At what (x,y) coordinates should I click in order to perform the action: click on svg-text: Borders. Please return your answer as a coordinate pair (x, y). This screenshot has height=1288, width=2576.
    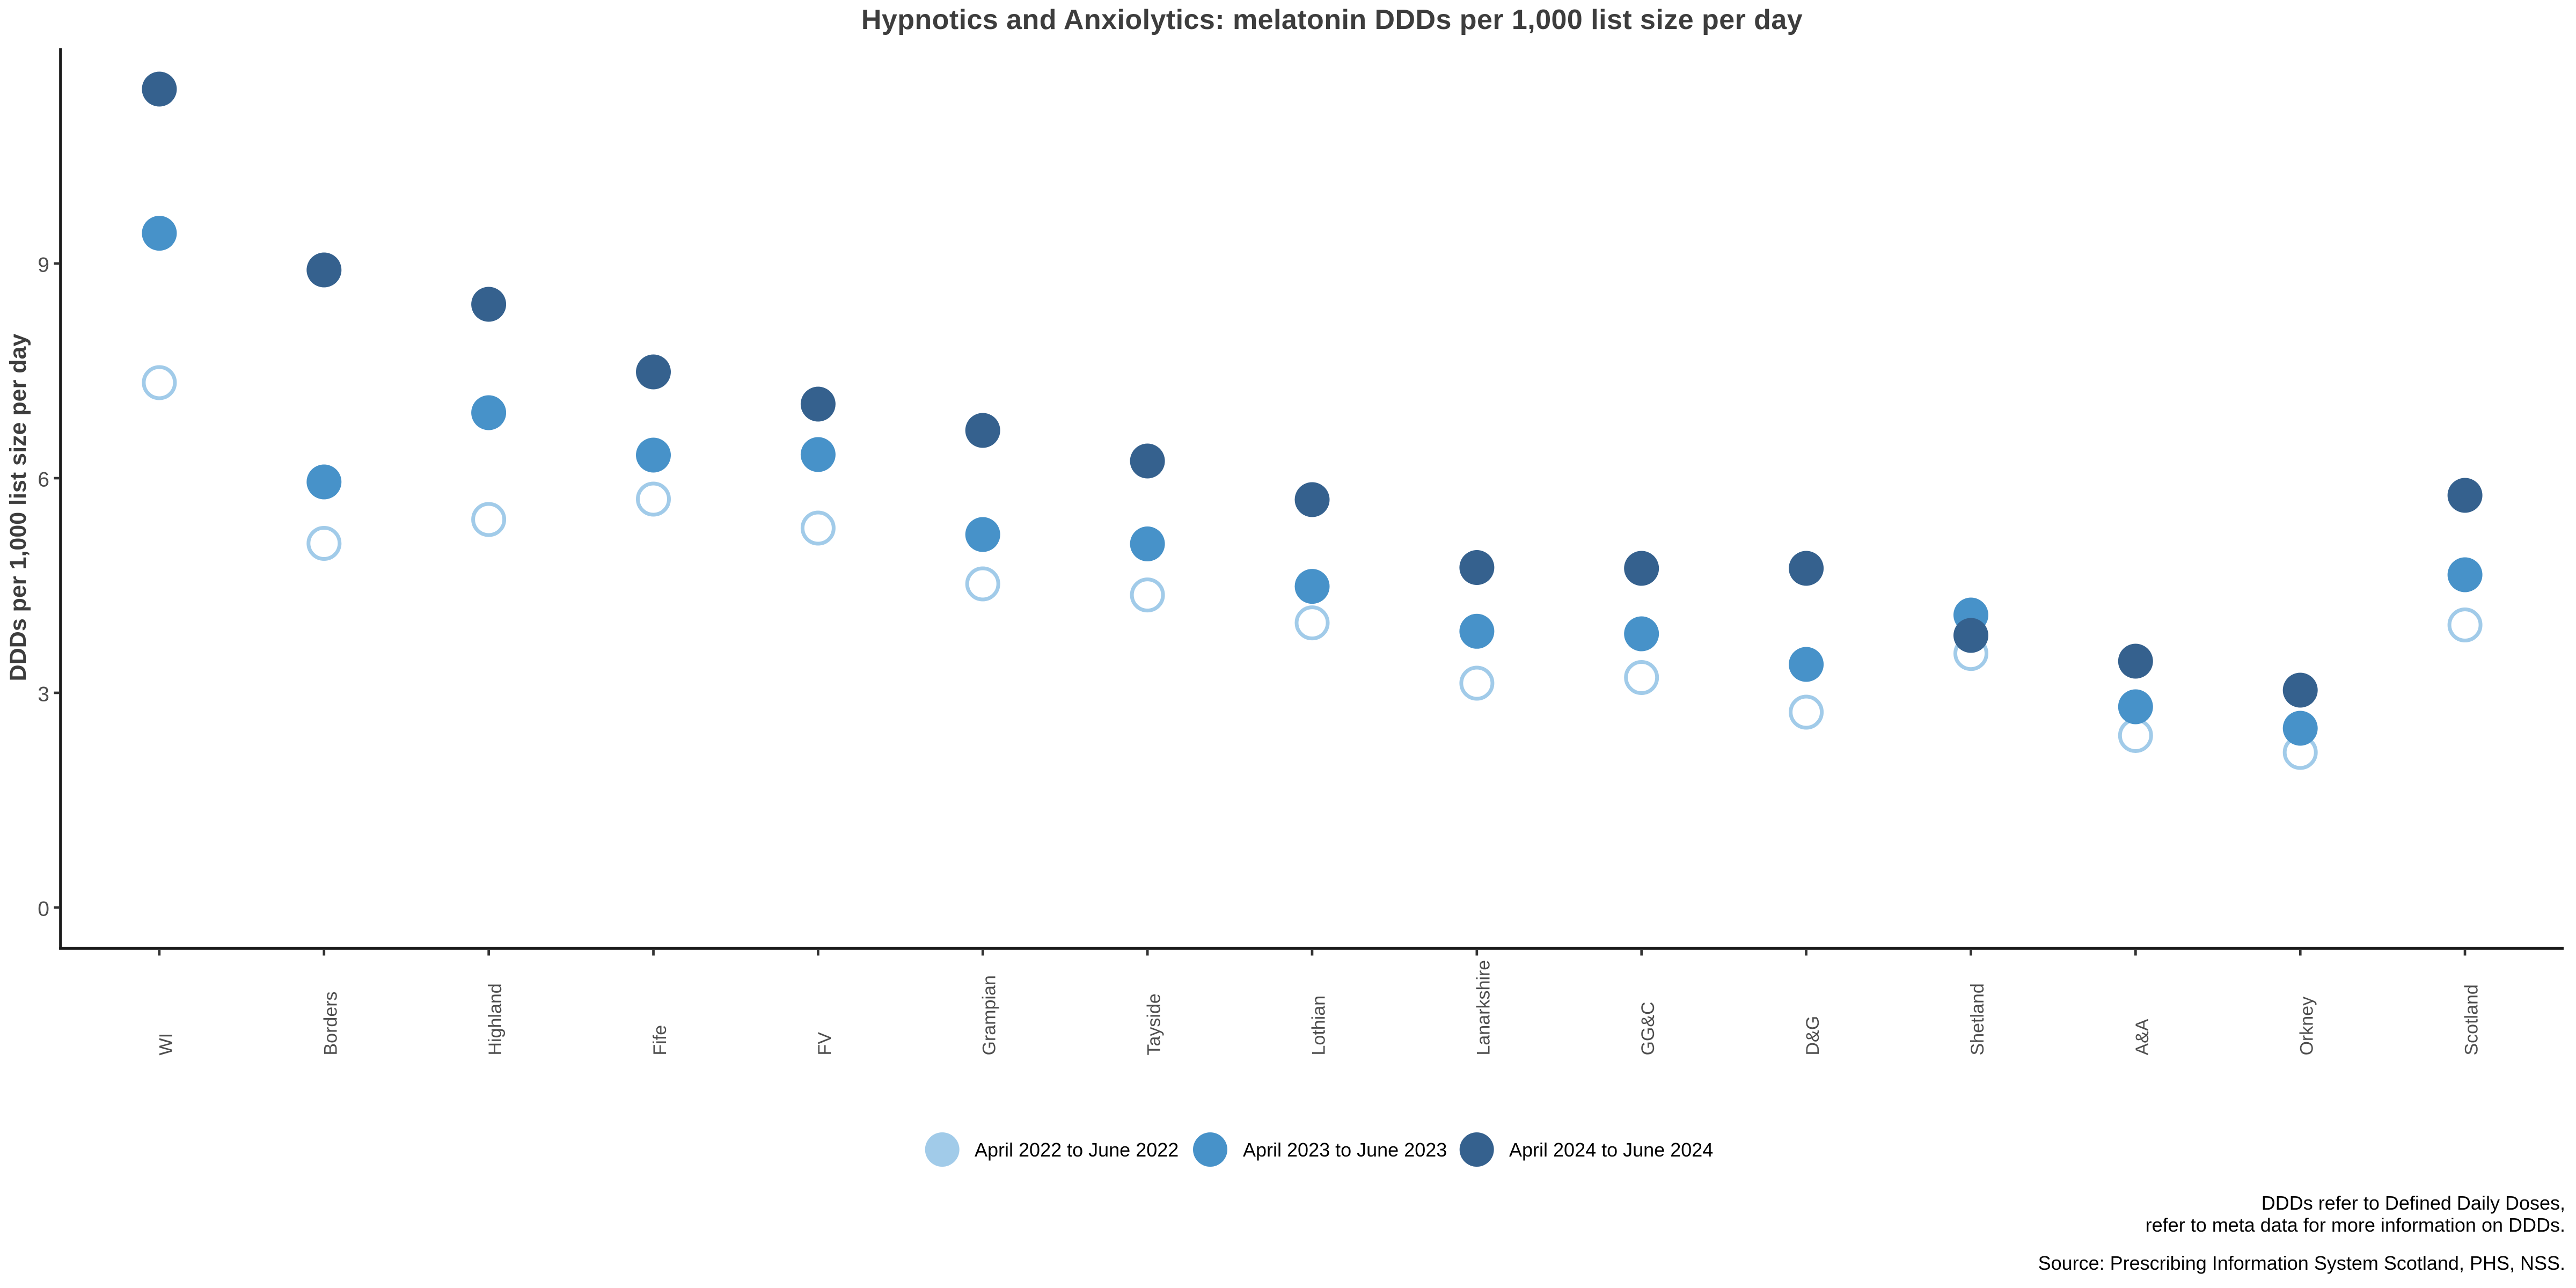
    Looking at the image, I should click on (330, 1023).